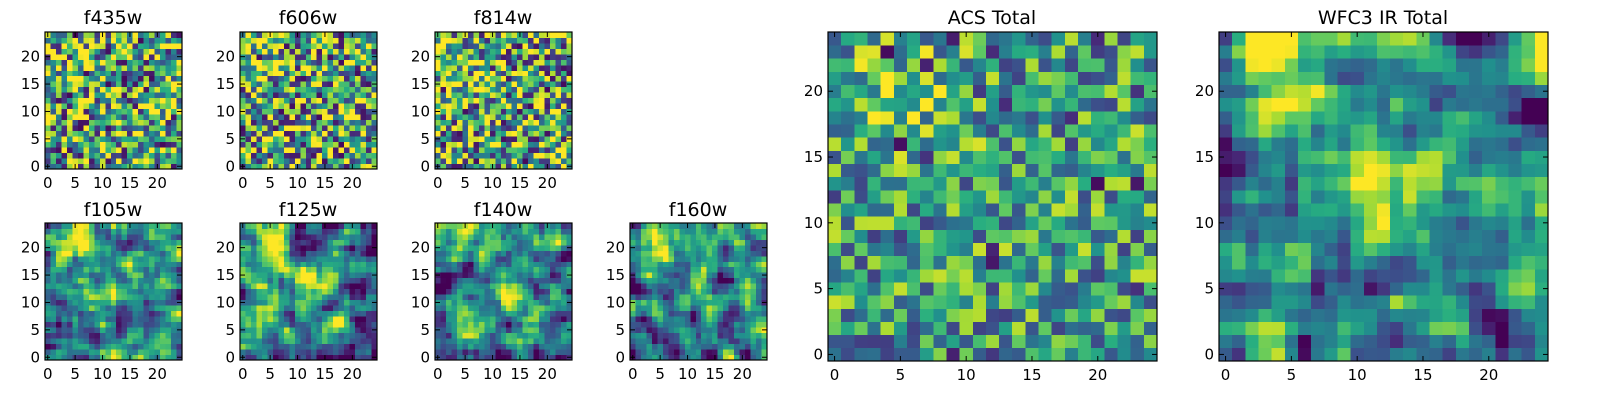 This screenshot has width=1600, height=400. What do you see at coordinates (420, 248) in the screenshot?
I see `y-tick-label: 20` at bounding box center [420, 248].